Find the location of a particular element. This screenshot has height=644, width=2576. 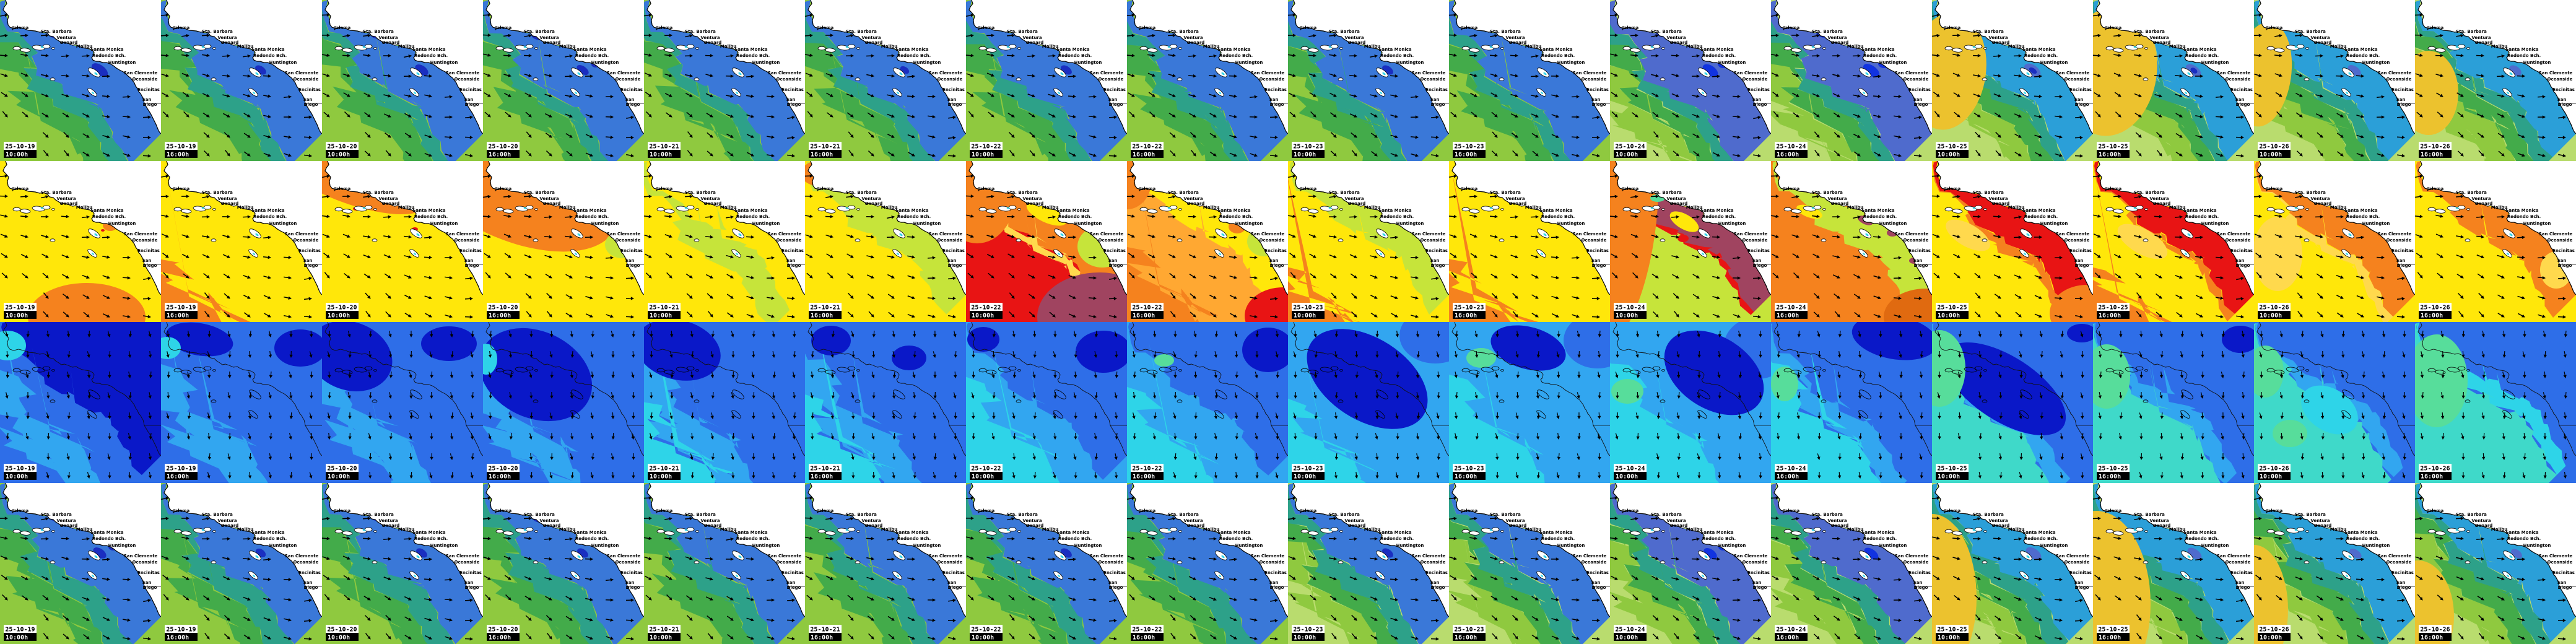

forecast-tile-r3c7: 25-10-22 10:00h is located at coordinates (1046, 402).